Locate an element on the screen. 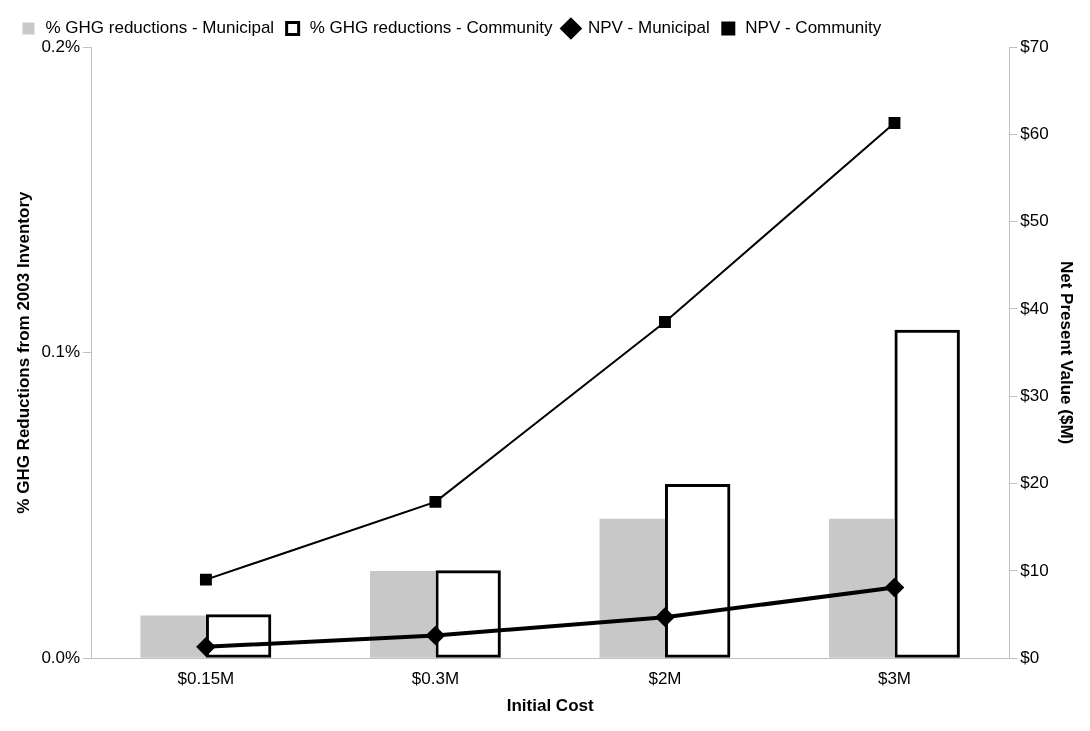 The image size is (1090, 731). legend-label: % GHG reductions - Community is located at coordinates (431, 28).